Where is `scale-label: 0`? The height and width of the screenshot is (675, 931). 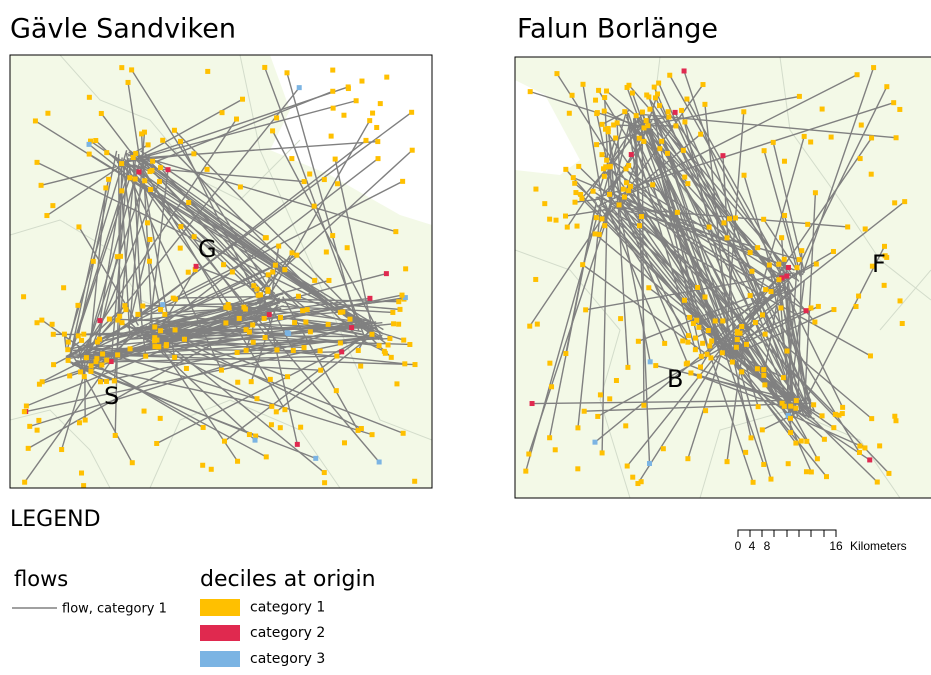
scale-label: 0 is located at coordinates (738, 546).